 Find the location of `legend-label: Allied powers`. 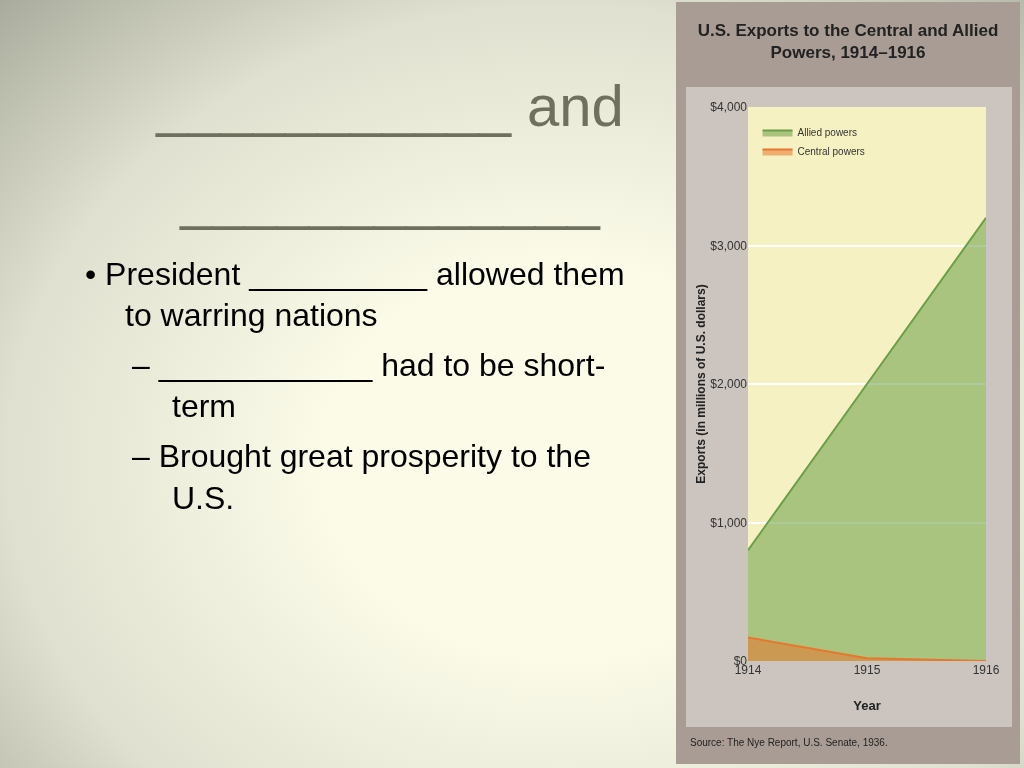

legend-label: Allied powers is located at coordinates (827, 133).